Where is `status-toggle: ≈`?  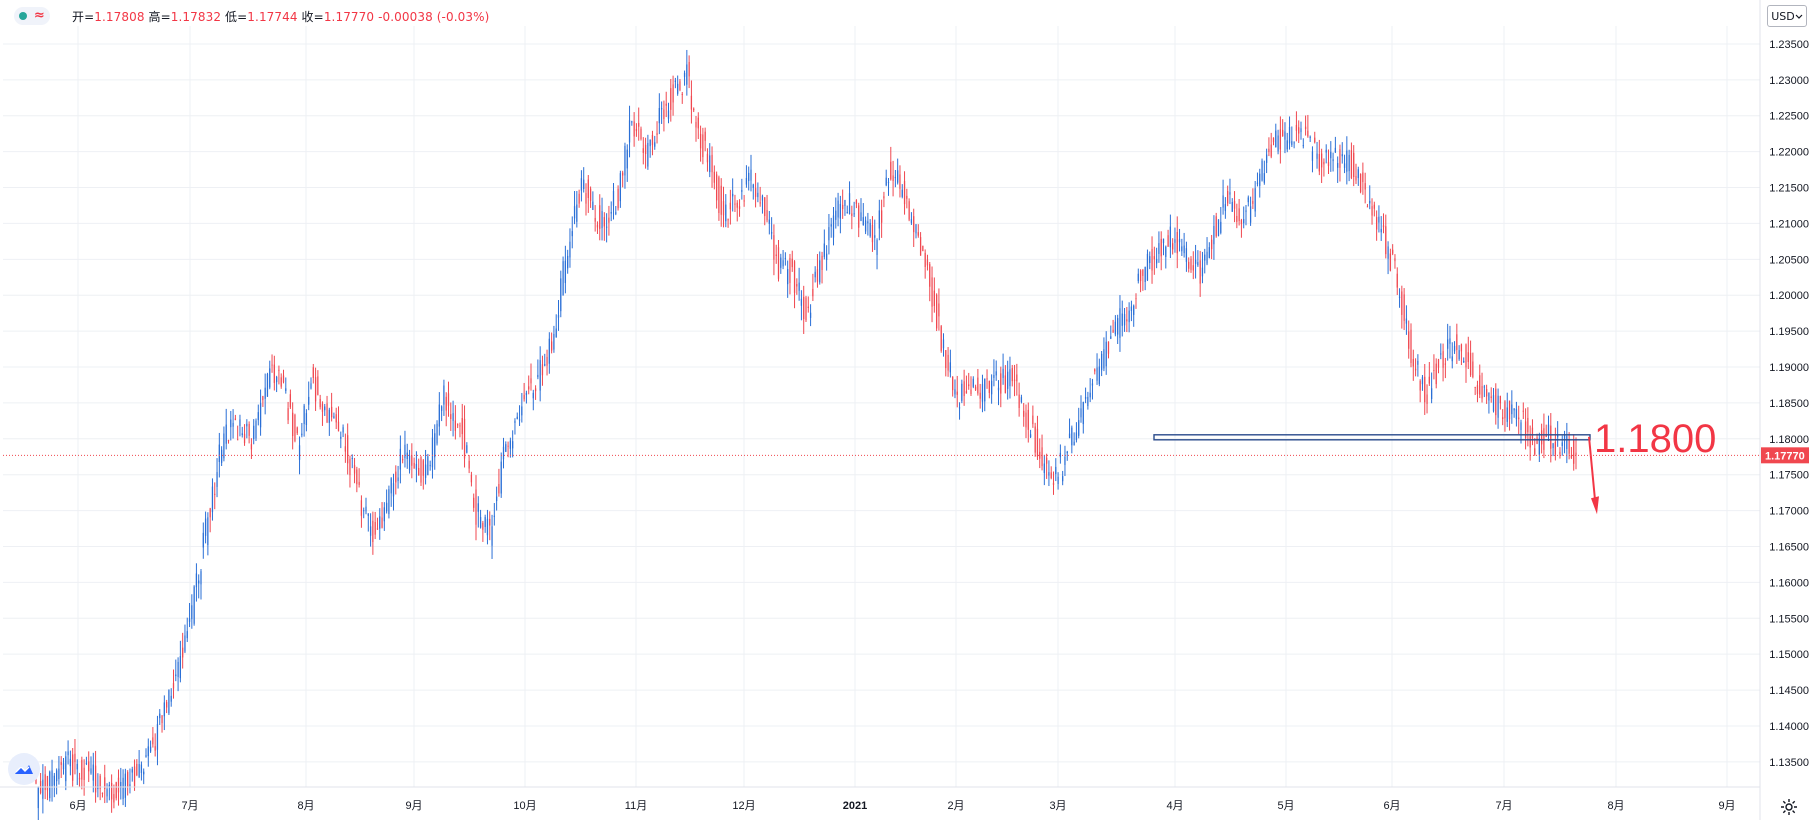 status-toggle: ≈ is located at coordinates (32, 16).